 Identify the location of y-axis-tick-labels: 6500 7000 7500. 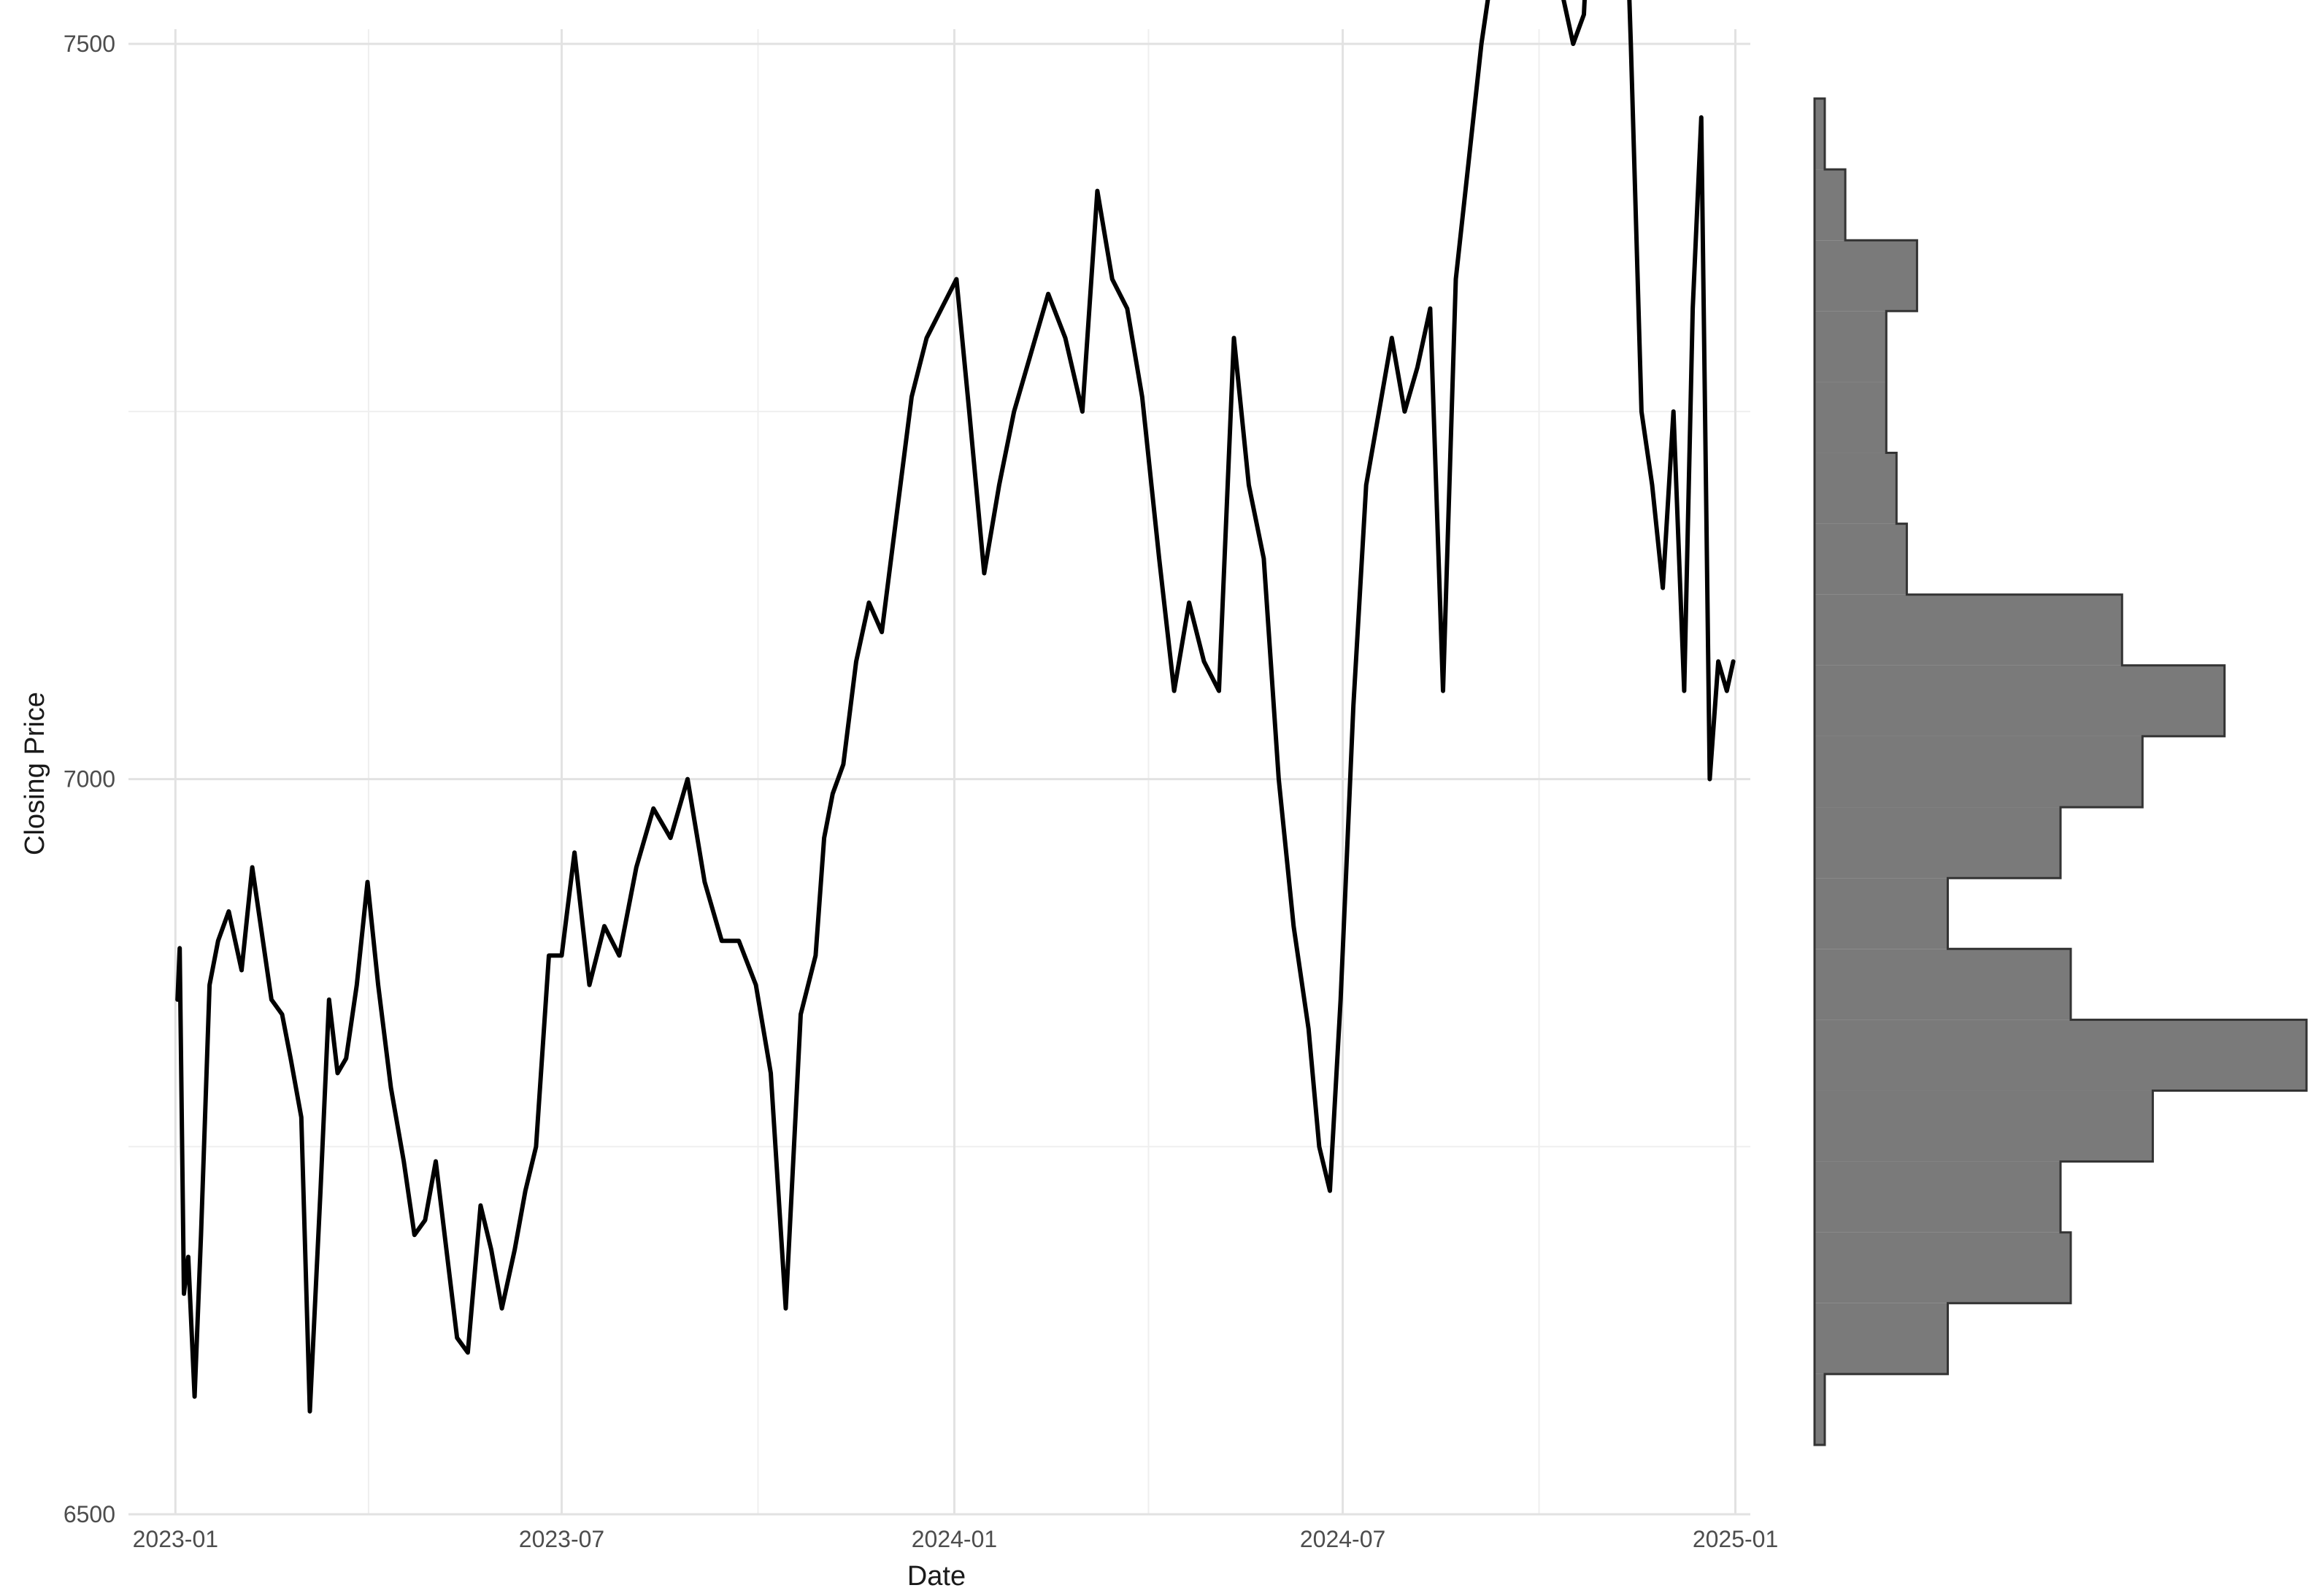
(89, 779).